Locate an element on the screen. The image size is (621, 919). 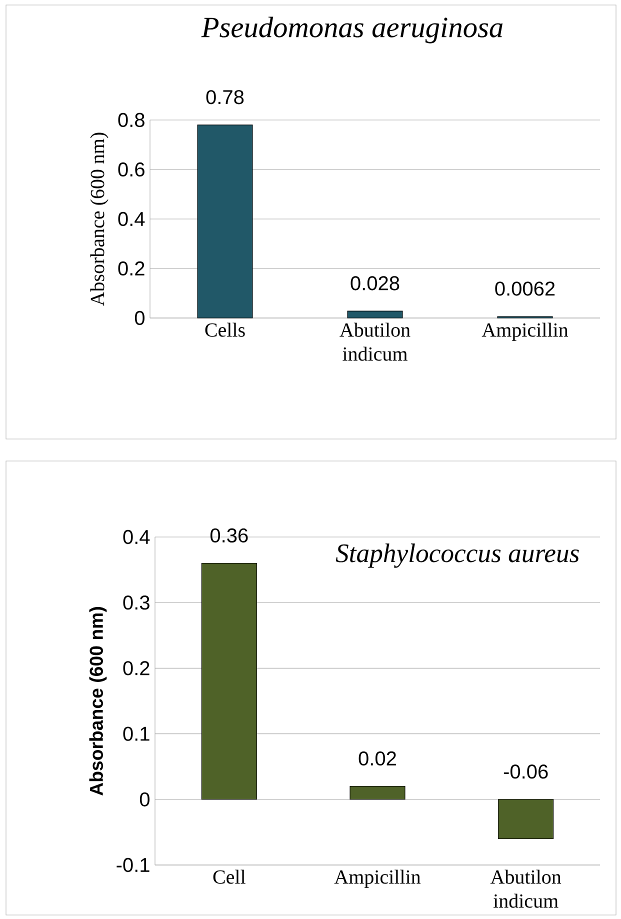
y-tick-label: 0.1 is located at coordinates (136, 733).